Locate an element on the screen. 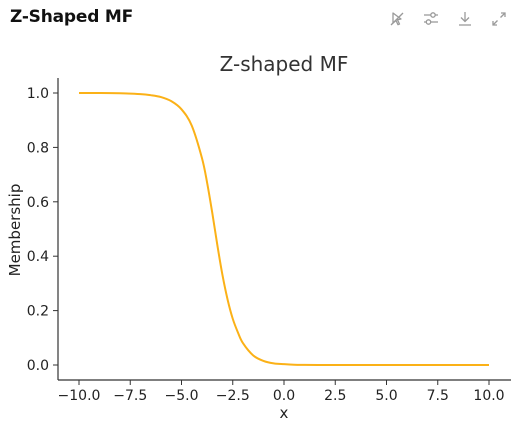 The width and height of the screenshot is (522, 432). y-axis-ticks: 0.0 0.2 0.4 0.6 0.8 1.0 is located at coordinates (42, 230).